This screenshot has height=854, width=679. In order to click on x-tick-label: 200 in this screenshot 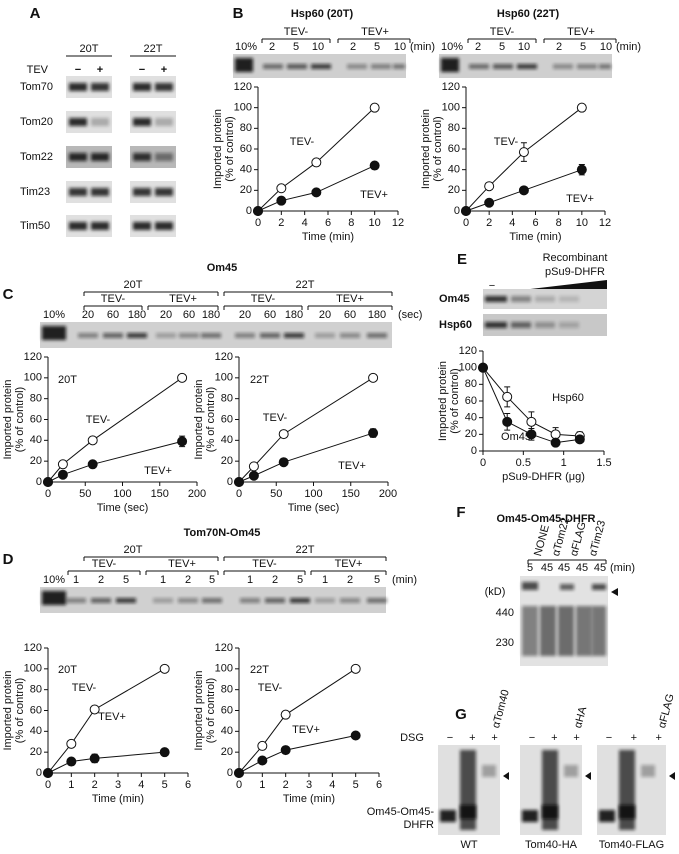, I will do `click(197, 494)`.